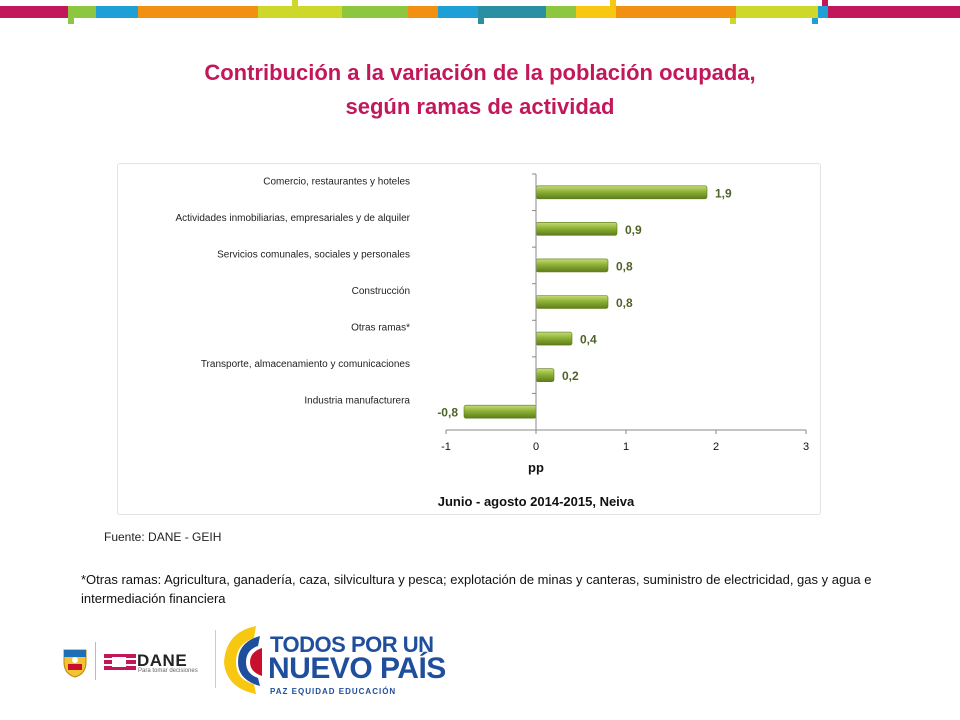 The image size is (960, 720). I want to click on tpu-logo-line1: TODOS POR UN, so click(352, 644).